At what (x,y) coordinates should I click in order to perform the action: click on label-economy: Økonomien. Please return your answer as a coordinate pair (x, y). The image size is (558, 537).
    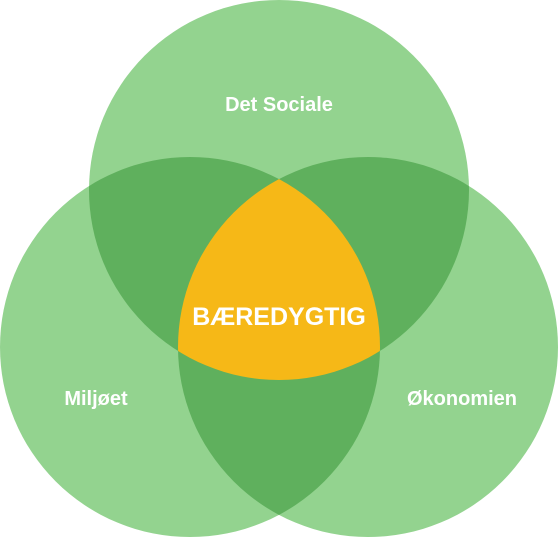
    Looking at the image, I should click on (462, 399).